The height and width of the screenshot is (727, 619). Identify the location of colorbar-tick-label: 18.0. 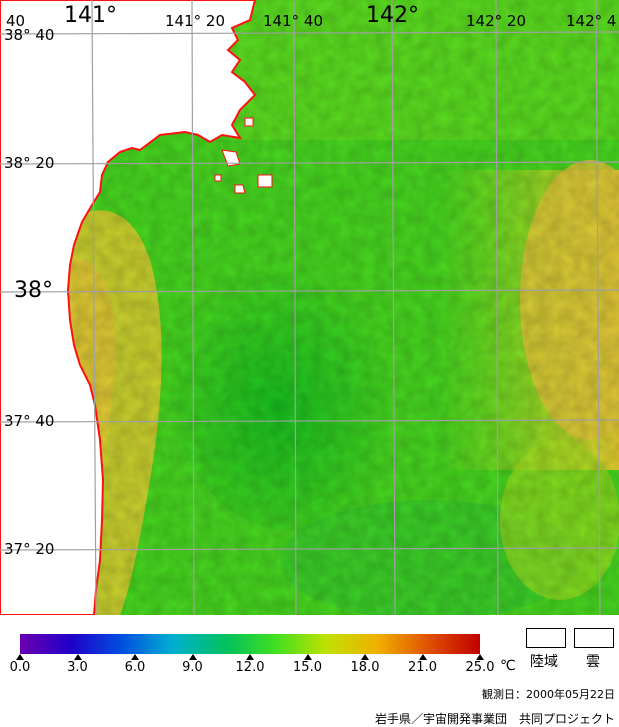
(365, 667).